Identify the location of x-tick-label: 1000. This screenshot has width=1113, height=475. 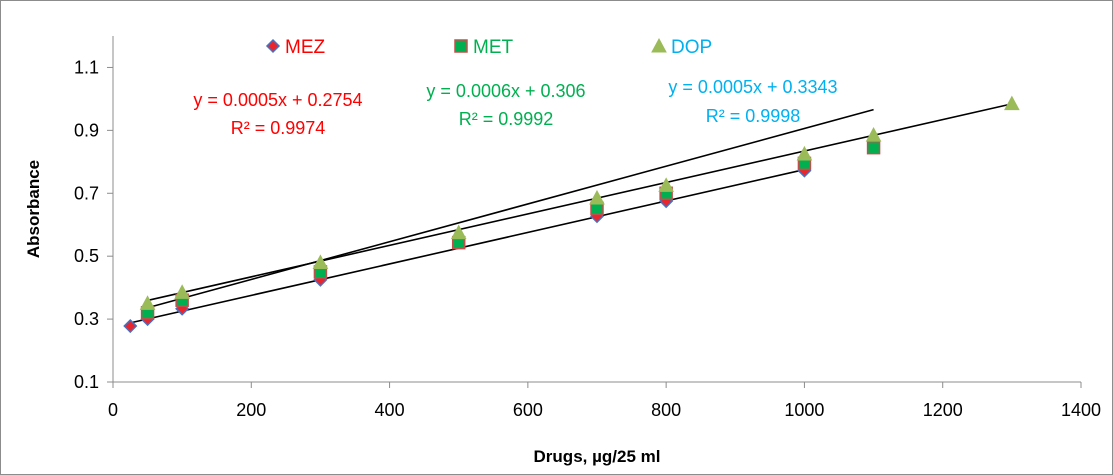
(804, 410).